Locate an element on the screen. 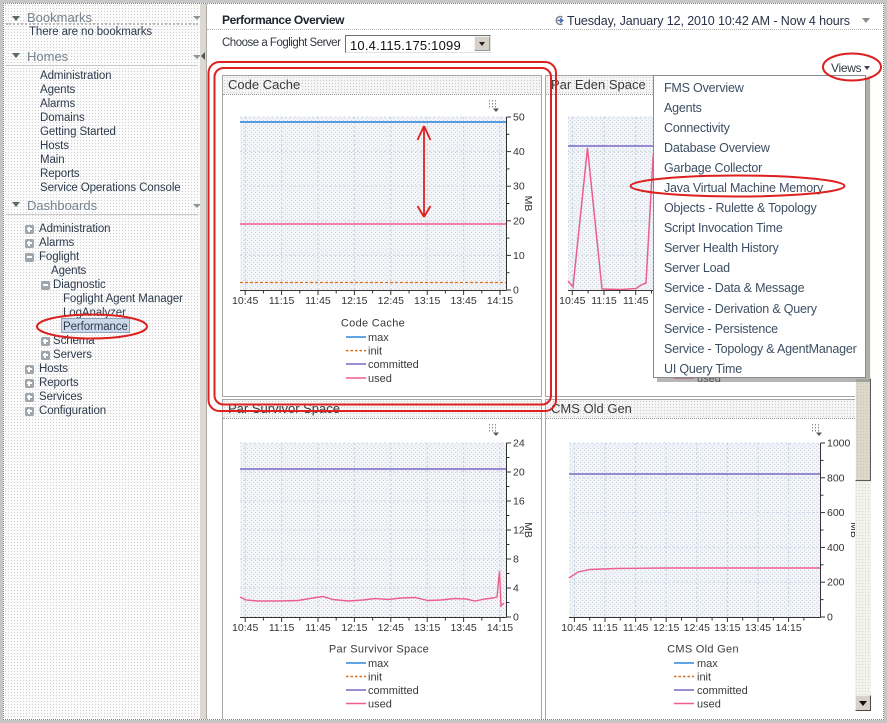  svg-text: 40 is located at coordinates (519, 152).